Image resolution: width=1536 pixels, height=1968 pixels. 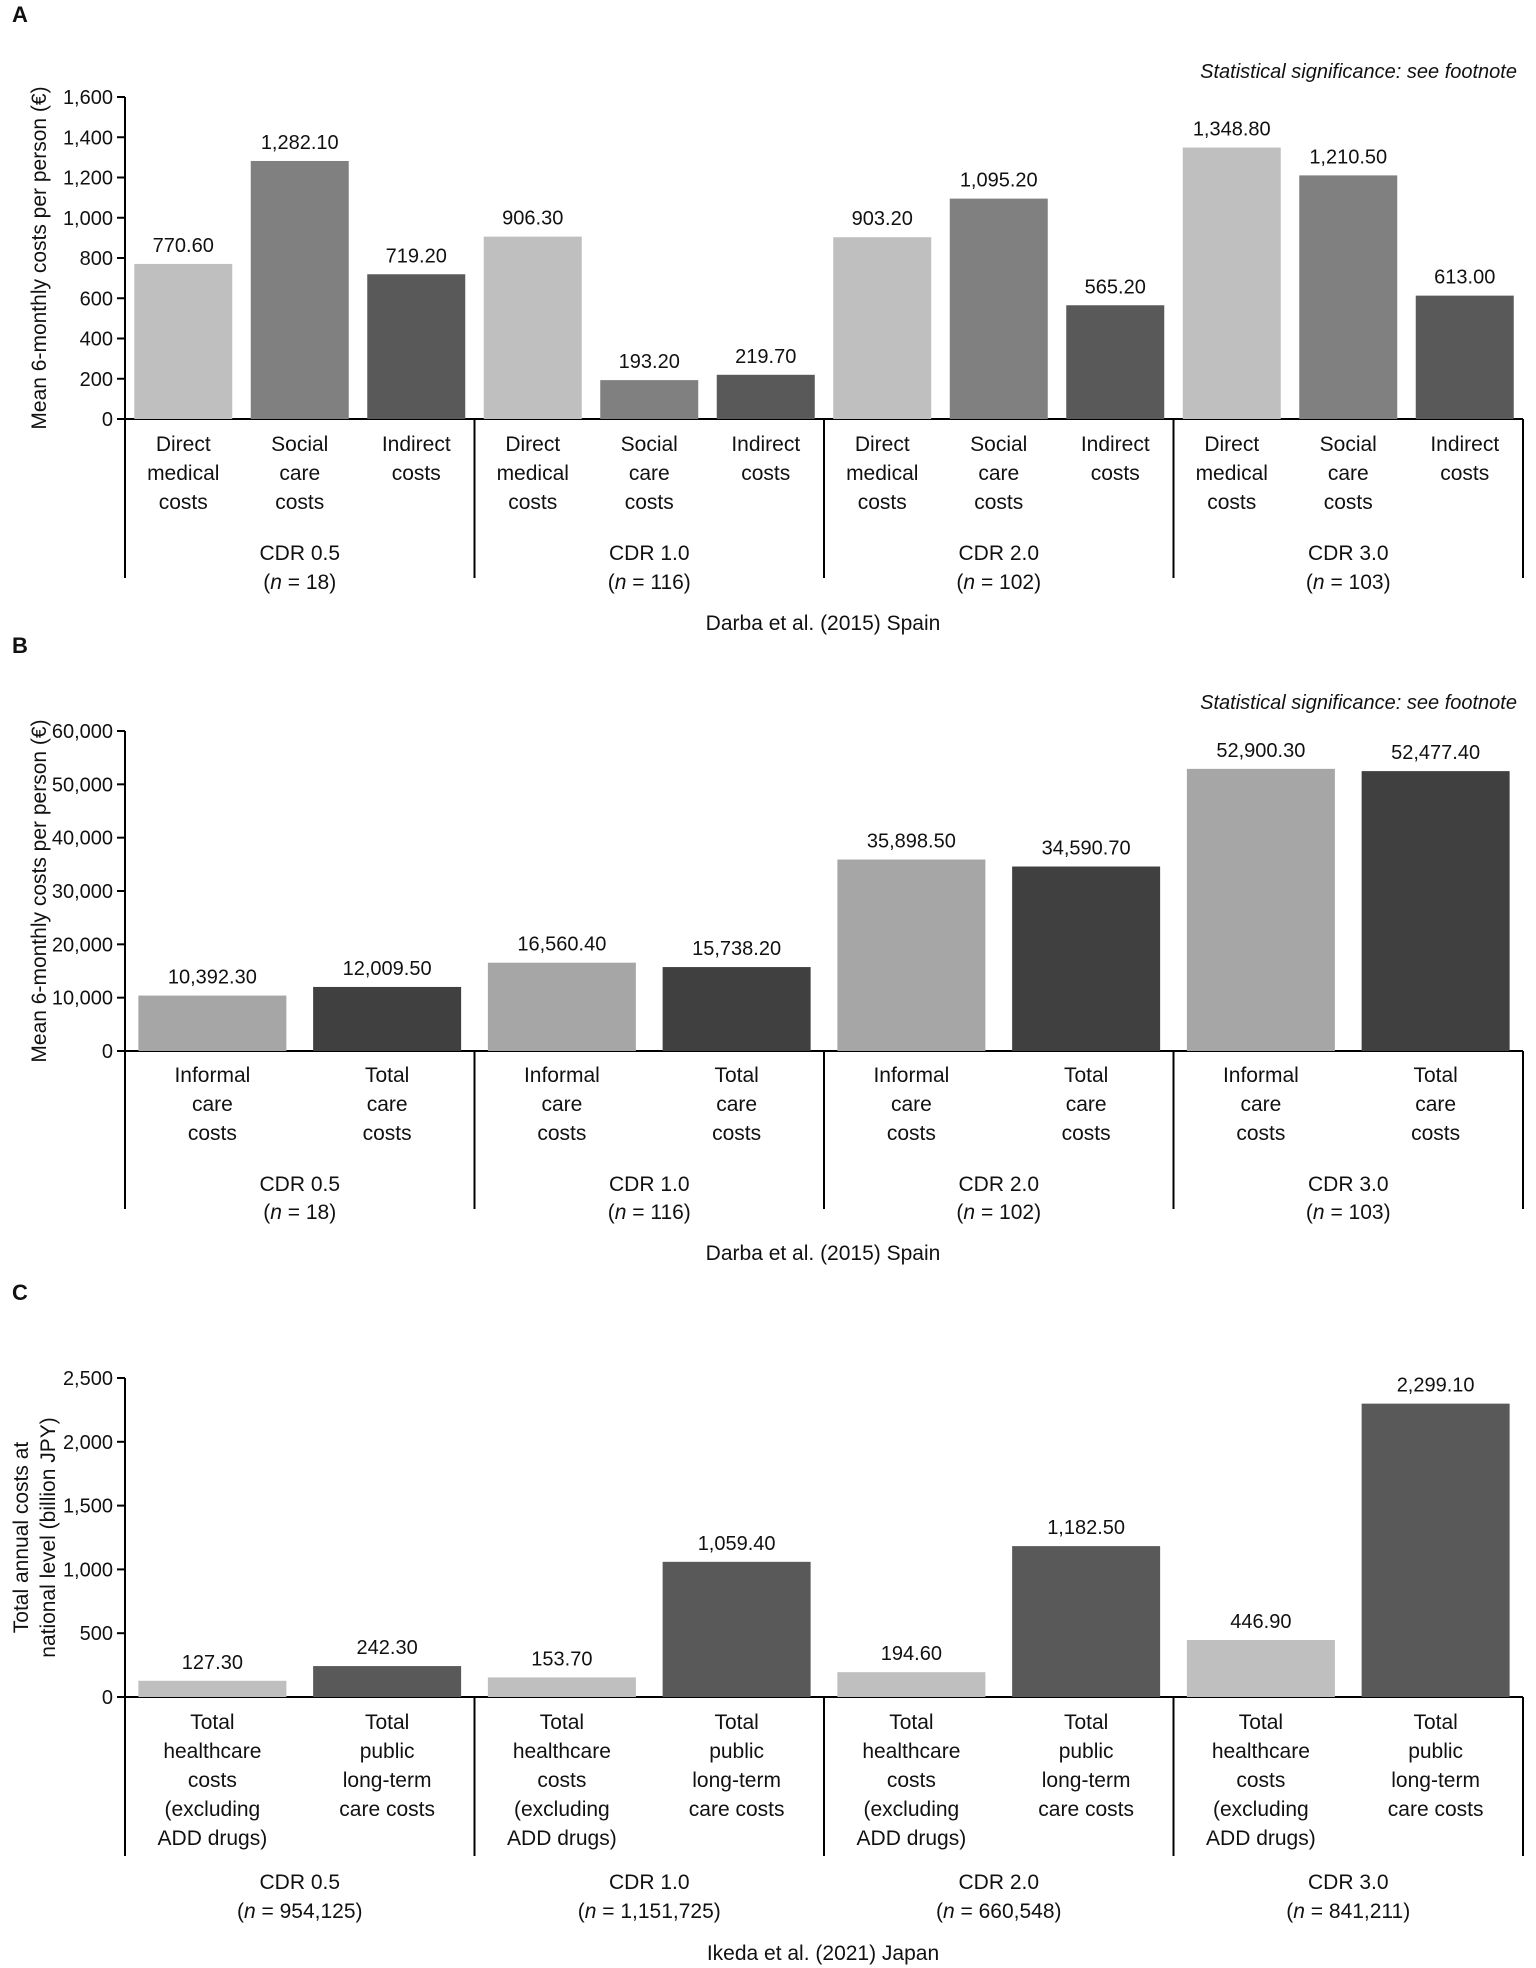 I want to click on y-tick-label: 50,000, so click(x=82, y=785).